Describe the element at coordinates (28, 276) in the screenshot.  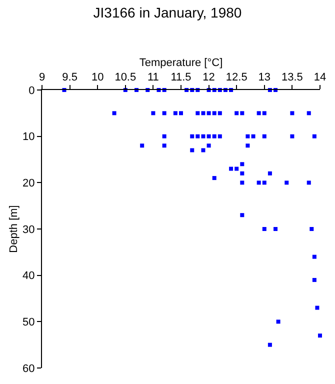
I see `y-tick-label: 40` at that location.